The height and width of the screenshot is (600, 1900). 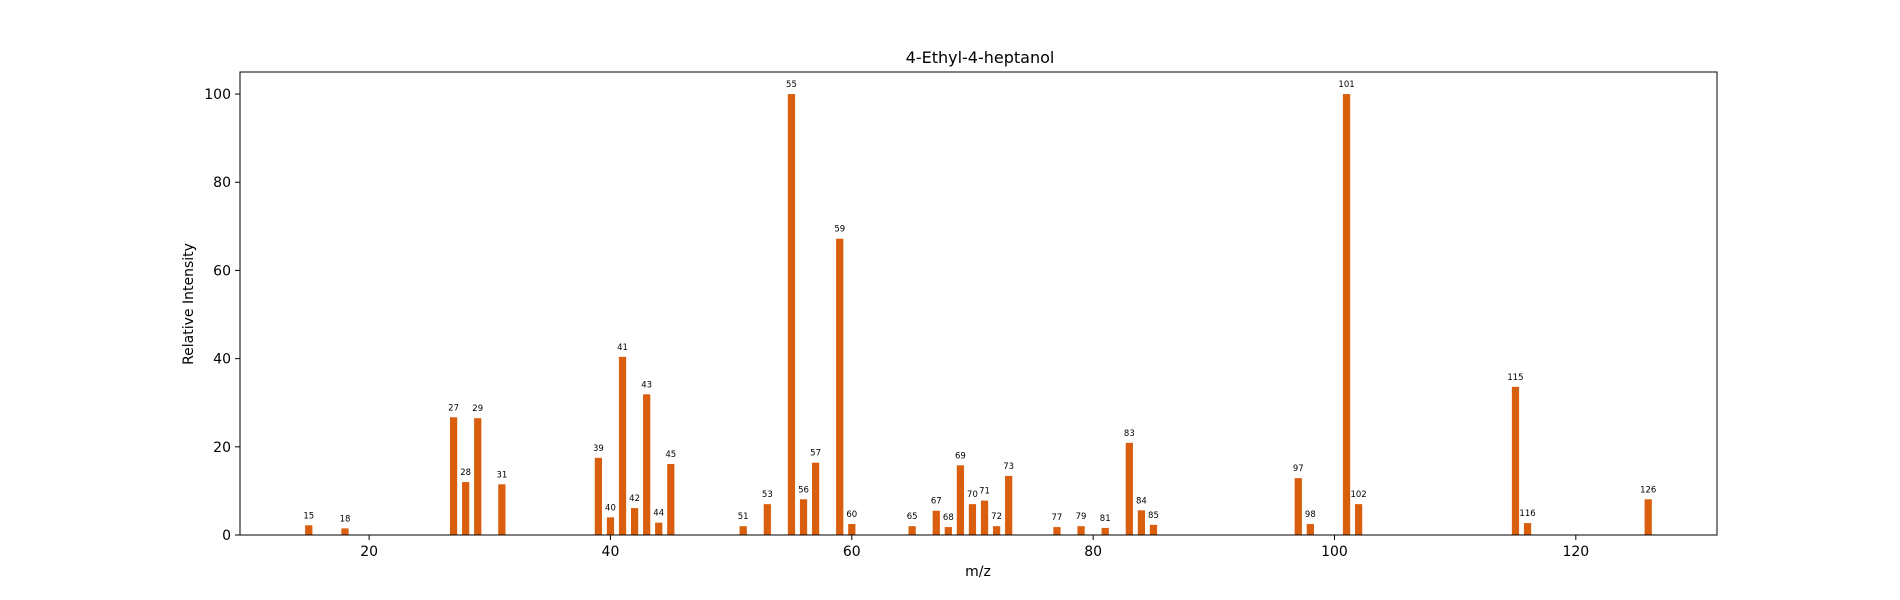 What do you see at coordinates (453, 408) in the screenshot?
I see `data-label-mz-27: 27` at bounding box center [453, 408].